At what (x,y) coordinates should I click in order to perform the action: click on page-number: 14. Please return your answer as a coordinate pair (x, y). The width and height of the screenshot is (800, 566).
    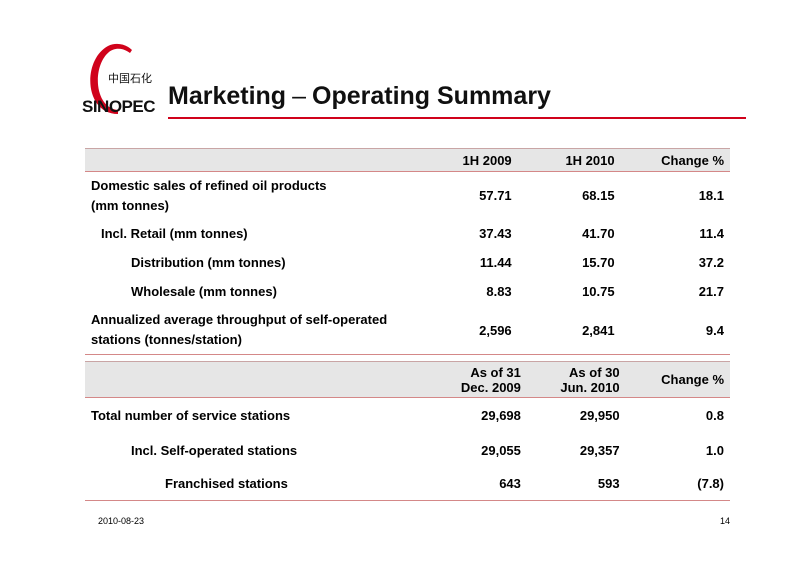
    Looking at the image, I should click on (725, 521).